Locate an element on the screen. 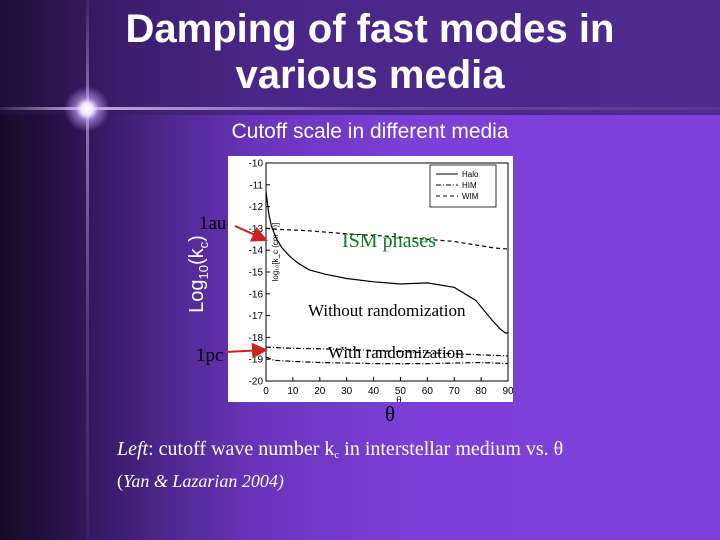 This screenshot has height=540, width=720. citation: (Yan & Lazarian 2004) is located at coordinates (200, 481).